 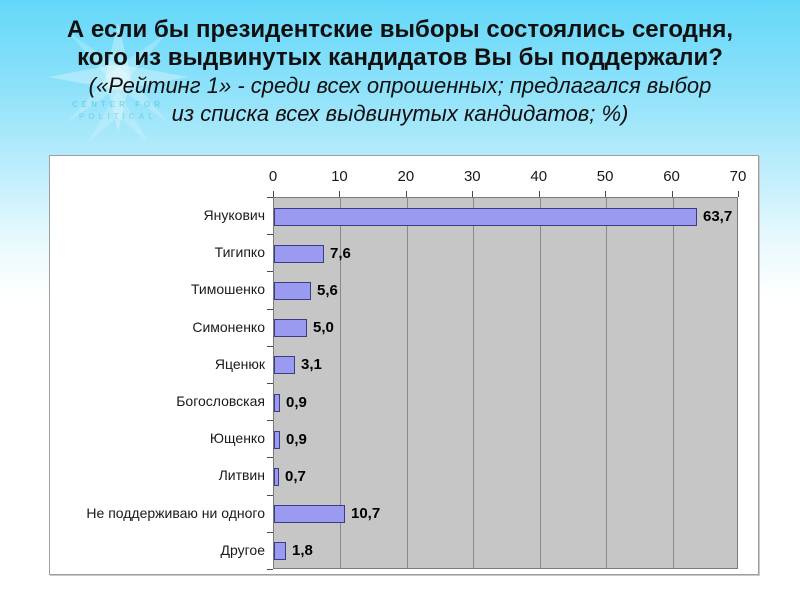 What do you see at coordinates (340, 253) in the screenshot?
I see `value-label: 7,6` at bounding box center [340, 253].